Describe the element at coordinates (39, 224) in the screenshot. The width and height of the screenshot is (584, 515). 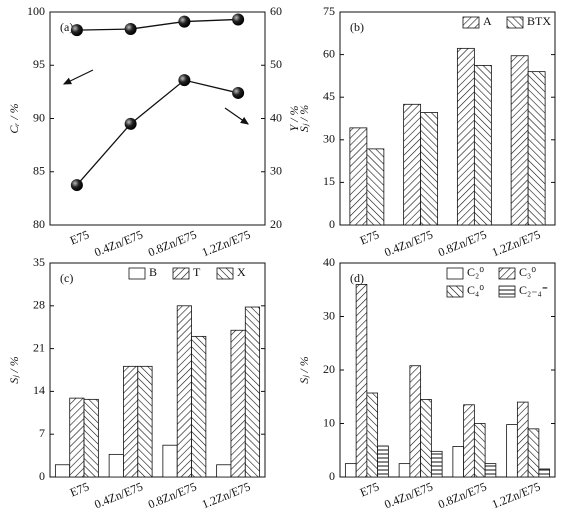
I see `y-tick-label: 80` at that location.